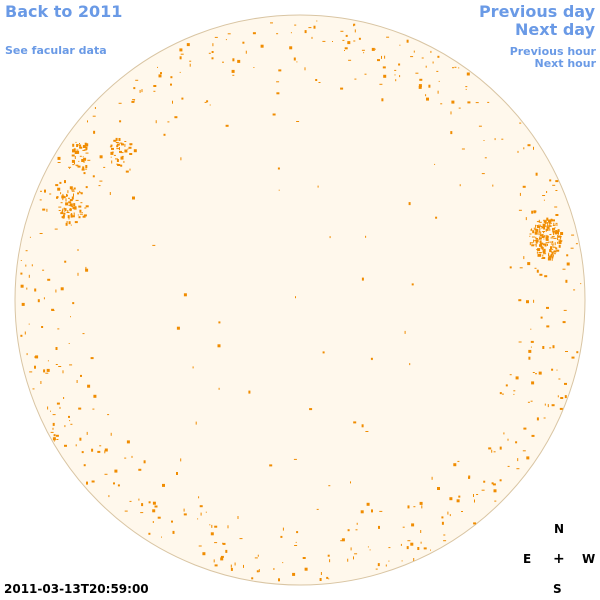 The width and height of the screenshot is (600, 600). I want to click on previous-hour-link: Previous hour, so click(552, 51).